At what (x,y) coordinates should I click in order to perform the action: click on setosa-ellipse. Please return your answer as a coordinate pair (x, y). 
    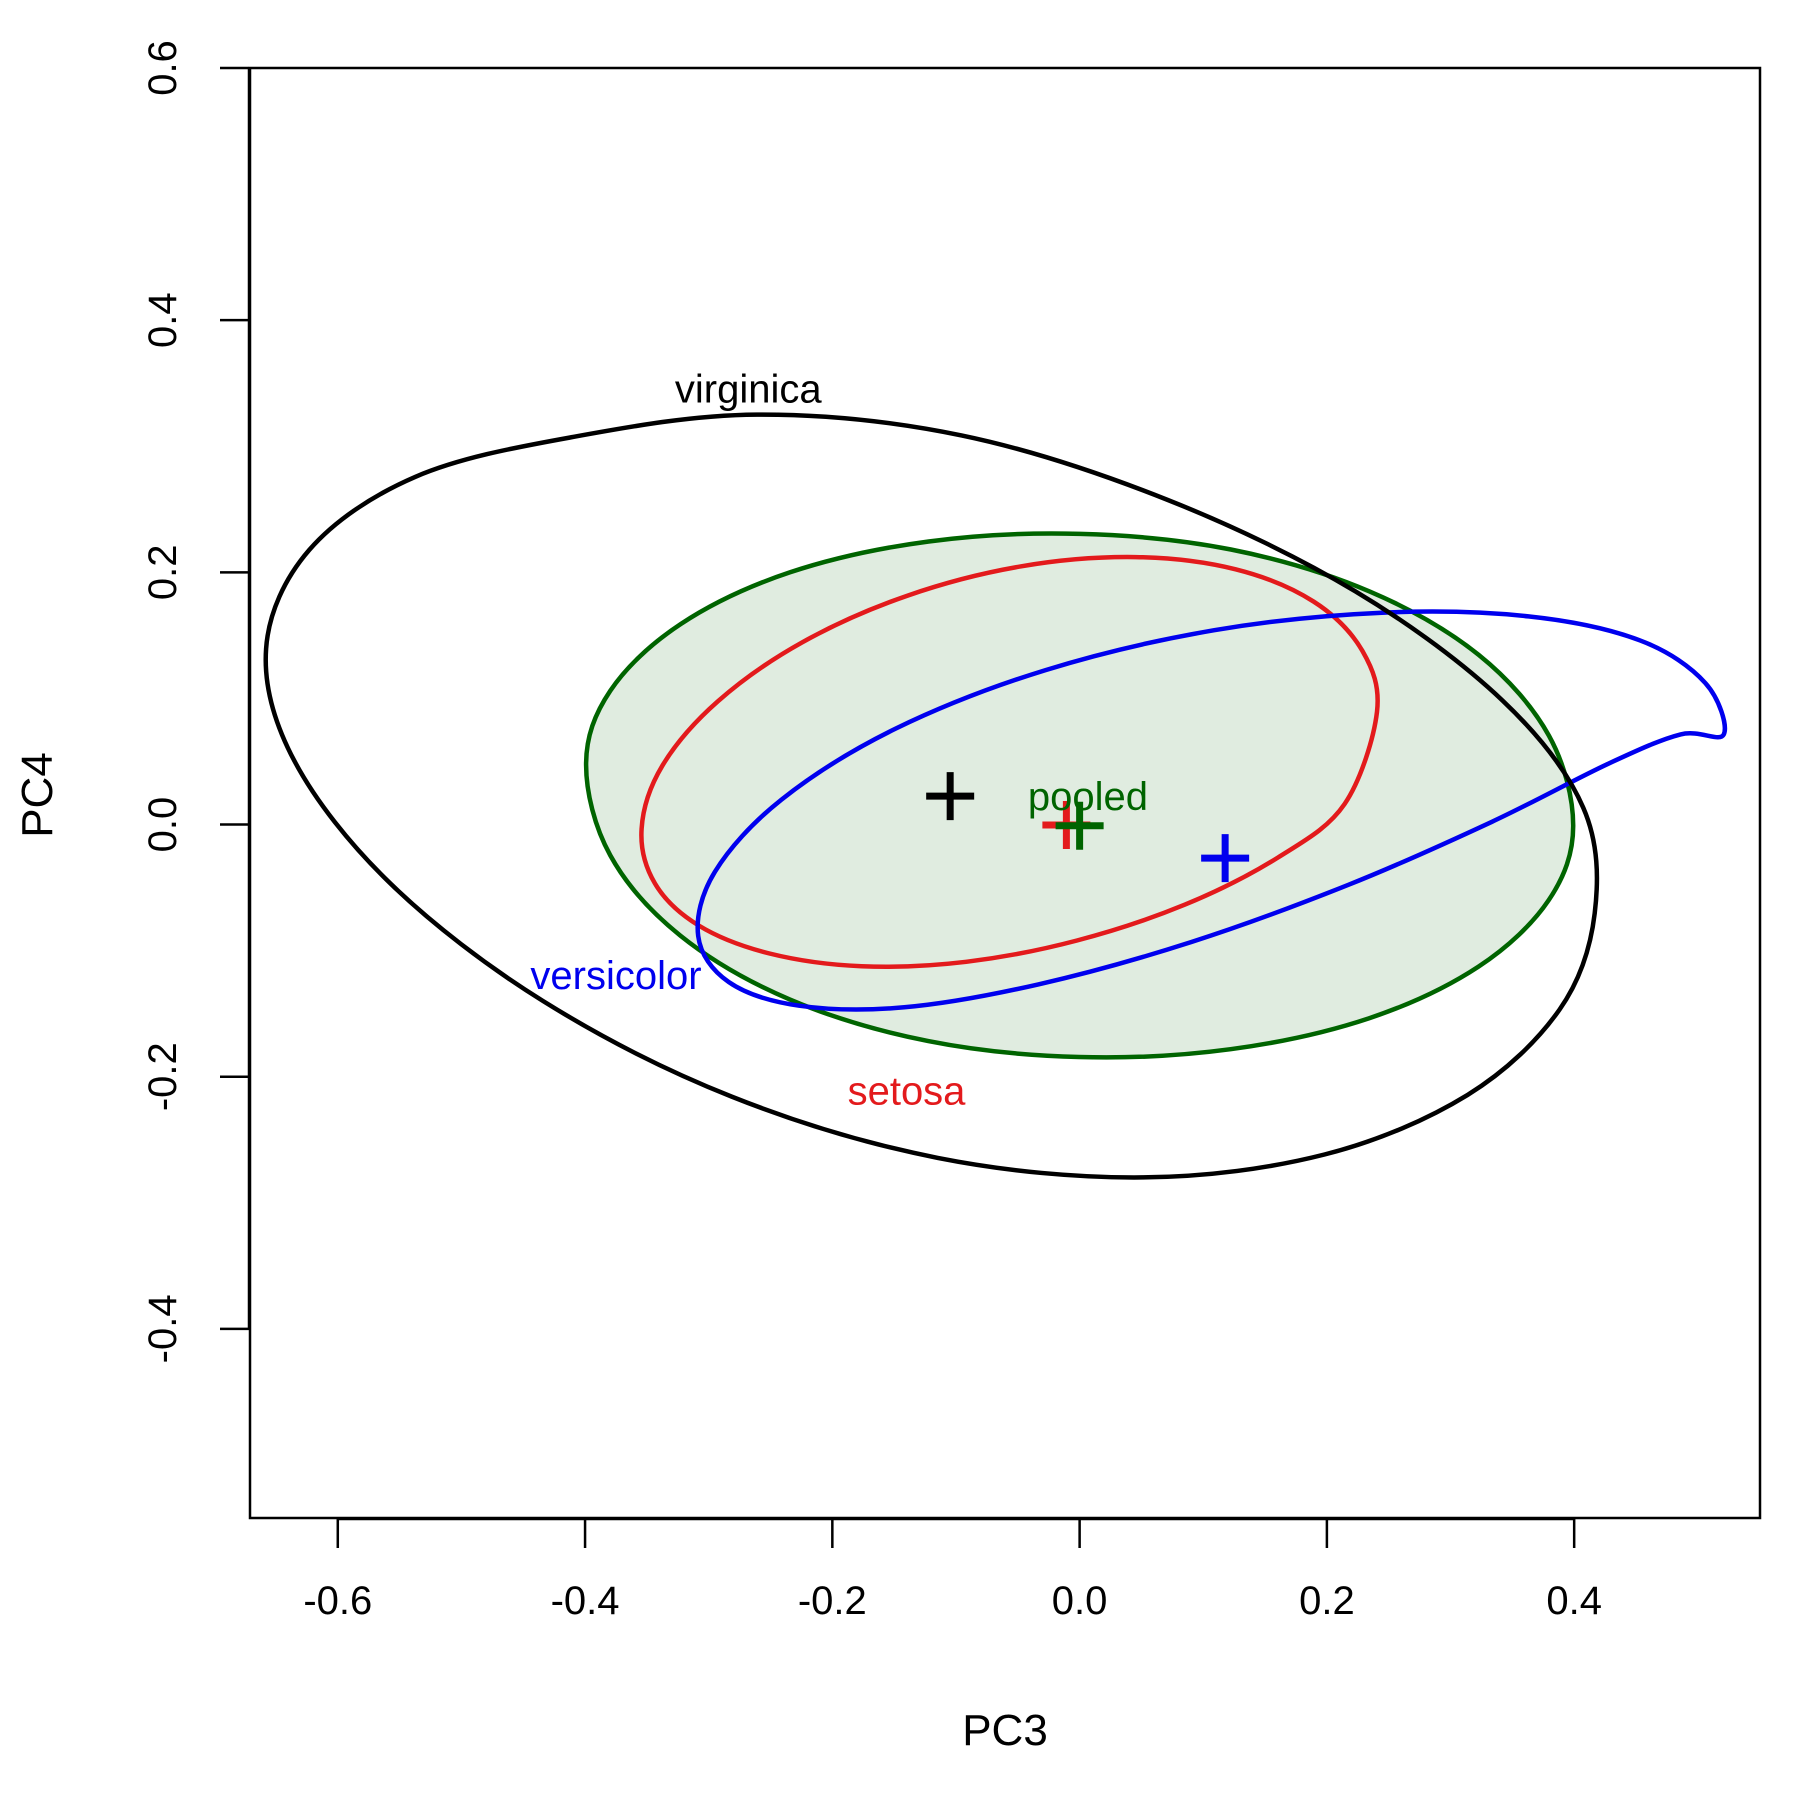
    Looking at the image, I should click on (1009, 761).